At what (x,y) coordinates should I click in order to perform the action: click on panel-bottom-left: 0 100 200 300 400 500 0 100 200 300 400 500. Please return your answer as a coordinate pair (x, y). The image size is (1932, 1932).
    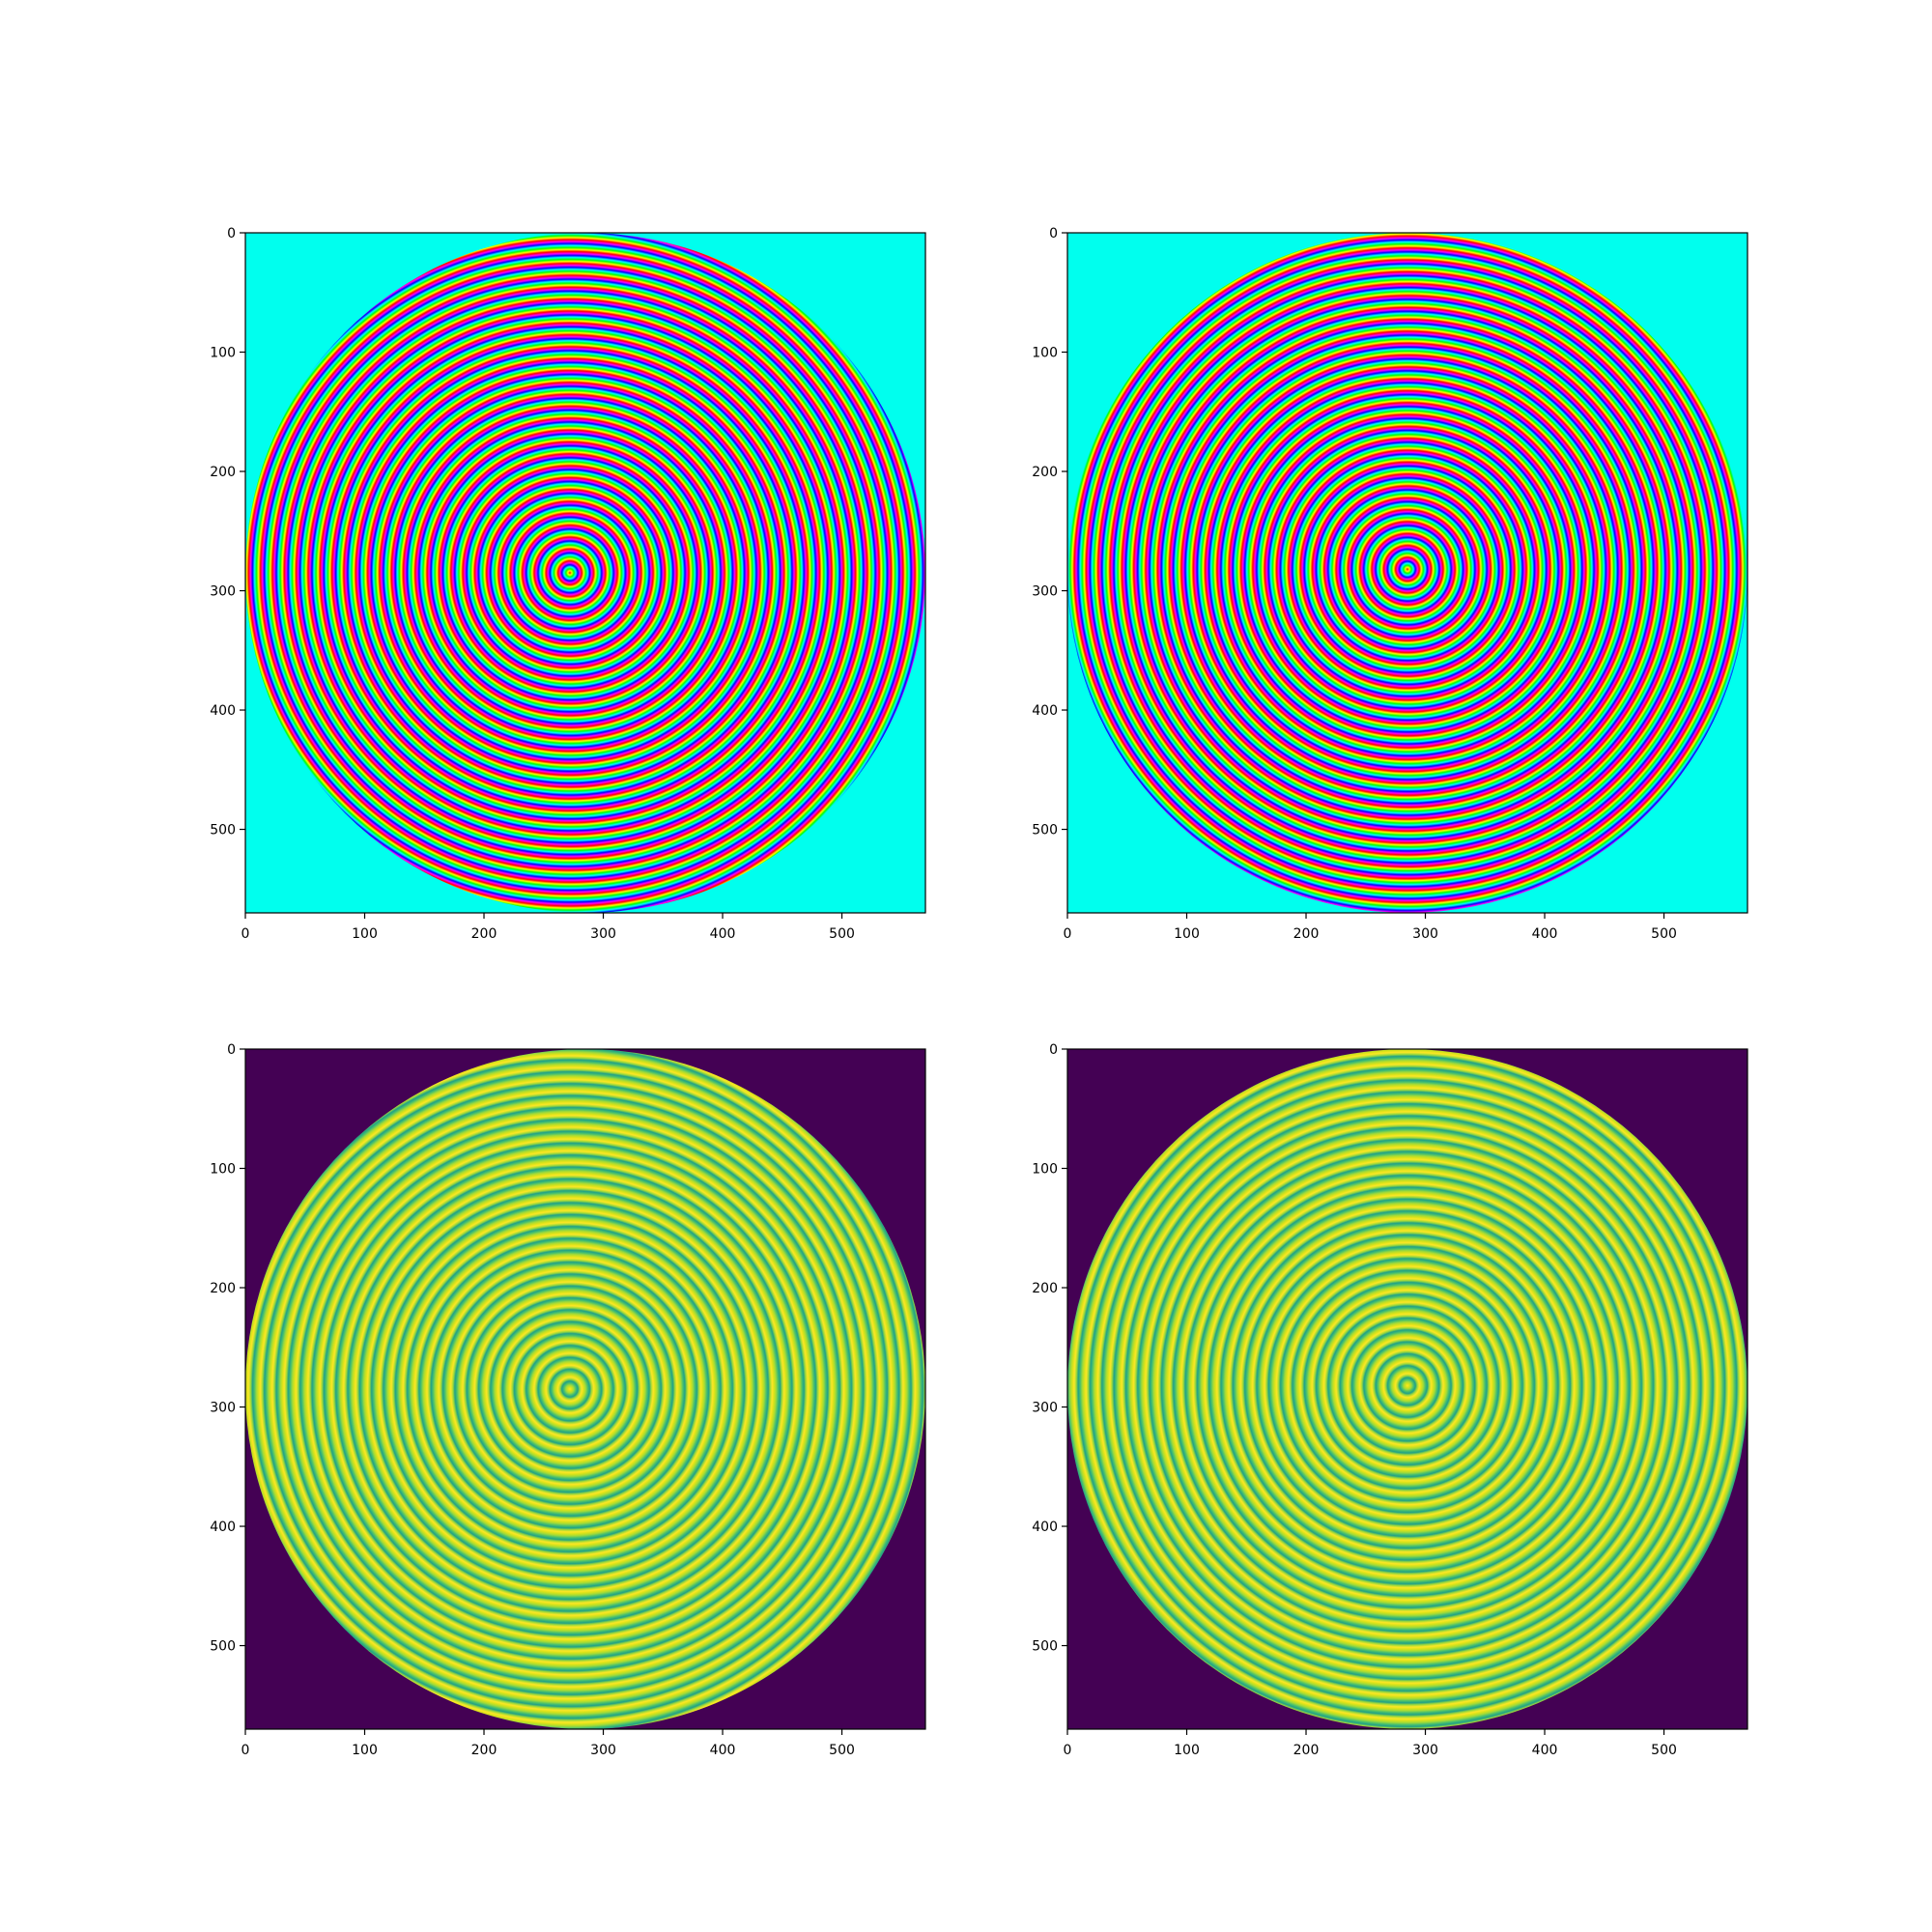
    Looking at the image, I should click on (568, 1400).